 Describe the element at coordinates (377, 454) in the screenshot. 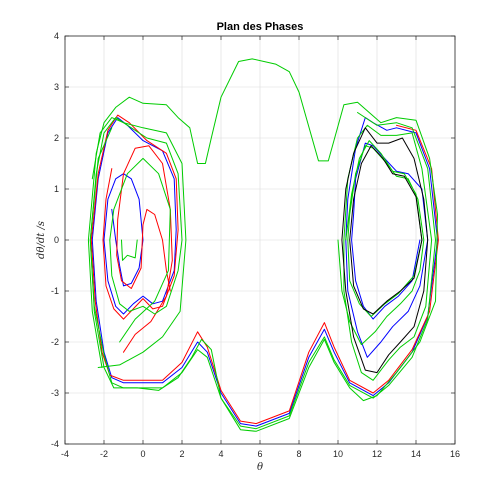

I see `x-tick-label: 12` at that location.